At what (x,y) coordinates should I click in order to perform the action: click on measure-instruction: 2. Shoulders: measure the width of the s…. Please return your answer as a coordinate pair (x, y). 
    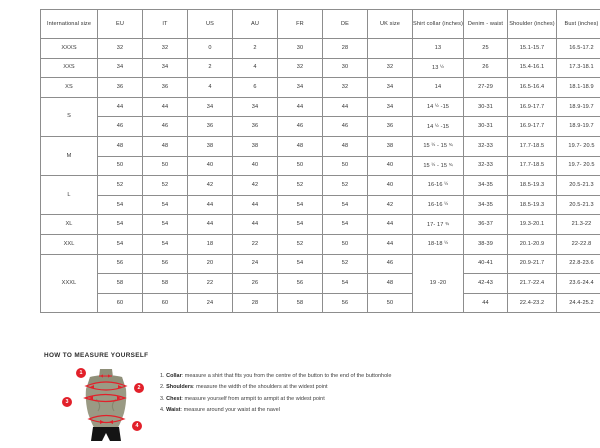
    Looking at the image, I should click on (275, 387).